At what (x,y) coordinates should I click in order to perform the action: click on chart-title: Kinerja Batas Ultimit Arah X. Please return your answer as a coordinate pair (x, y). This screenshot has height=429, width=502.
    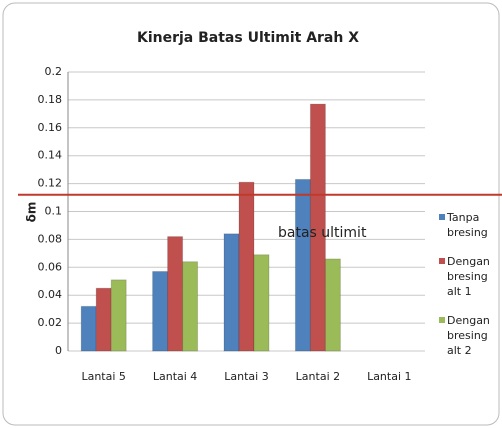
    Looking at the image, I should click on (248, 38).